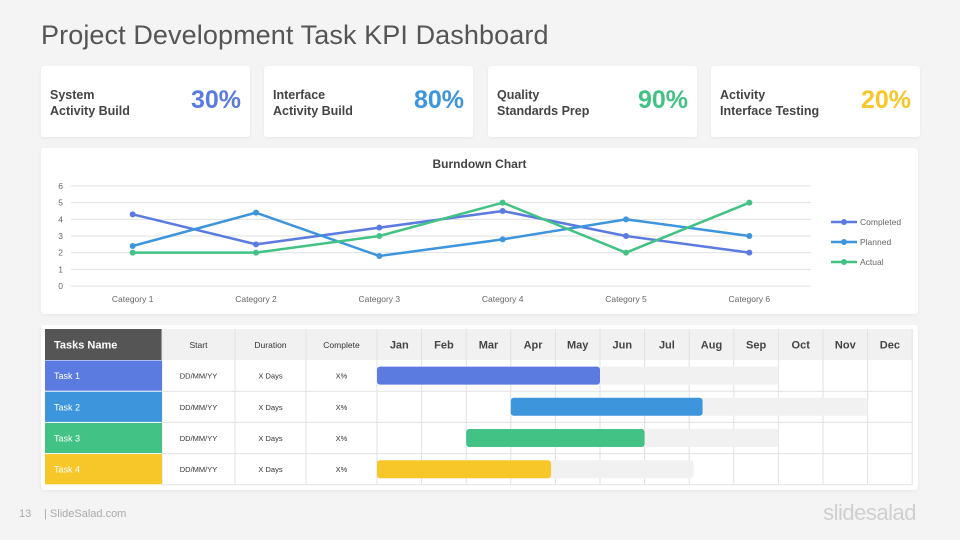 The height and width of the screenshot is (540, 960). Describe the element at coordinates (67, 407) in the screenshot. I see `task-name: Task 2` at that location.